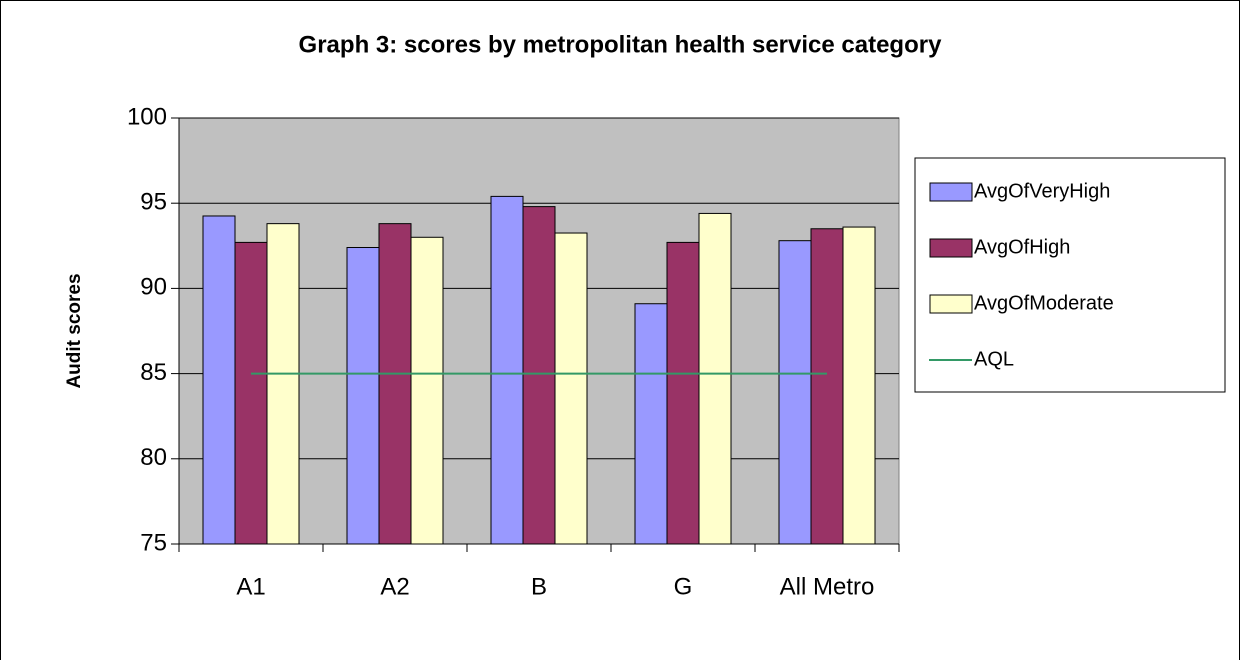 The height and width of the screenshot is (665, 1241). Describe the element at coordinates (153, 457) in the screenshot. I see `y-tick-label: 80` at that location.